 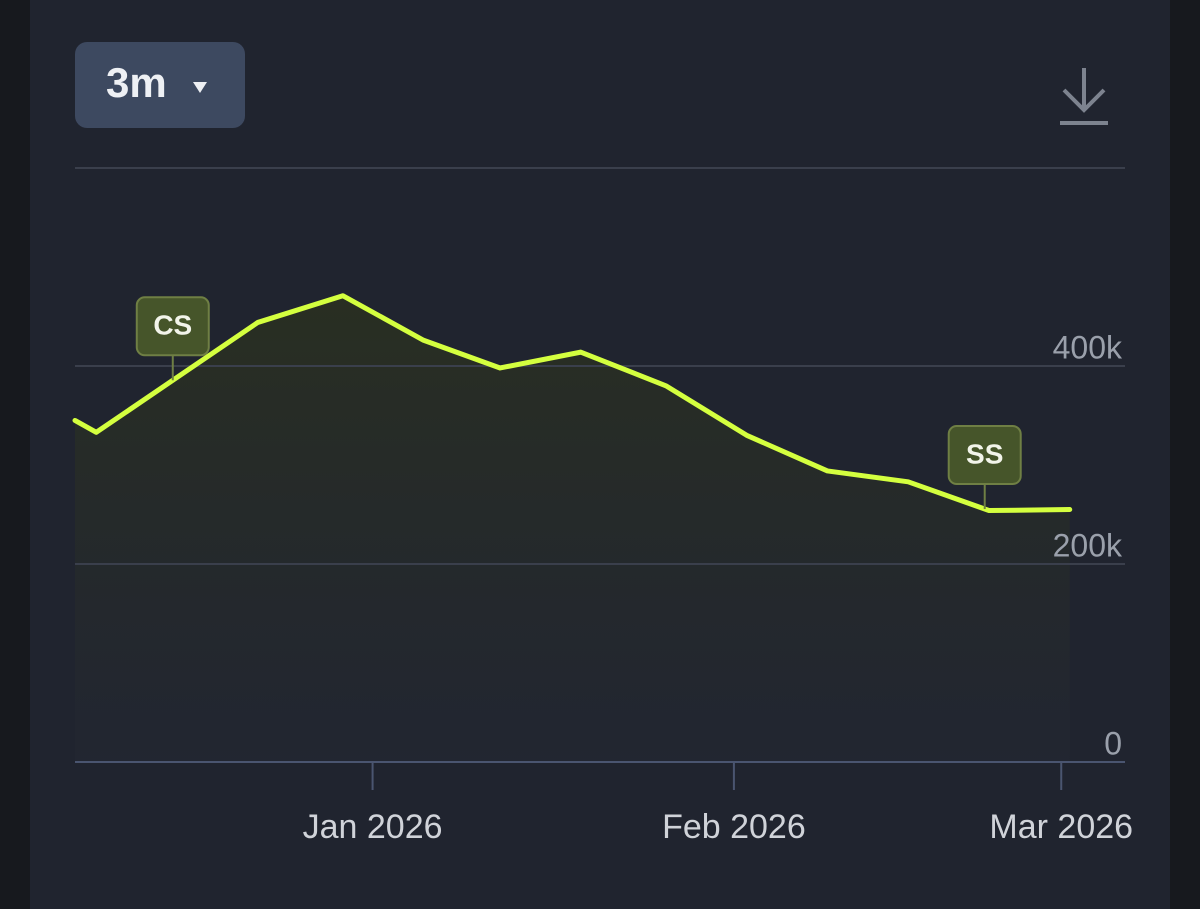 I want to click on dropdown-caret, so click(x=200, y=87).